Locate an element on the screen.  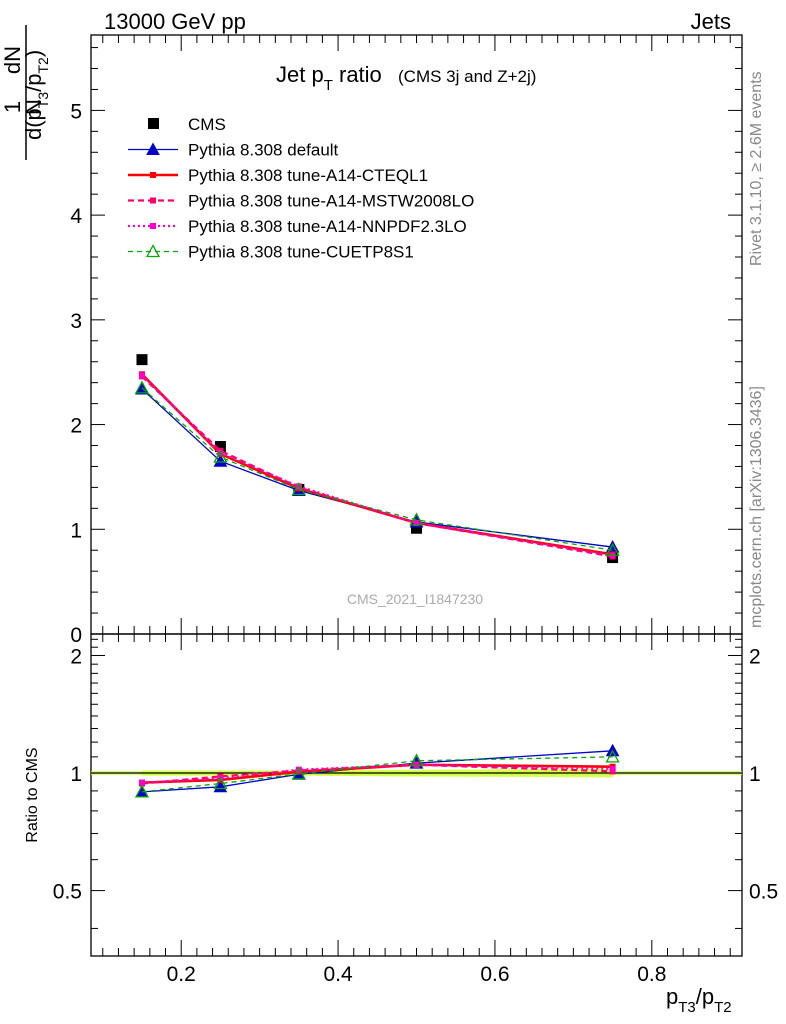
x-tick-label: 0.4 is located at coordinates (338, 974).